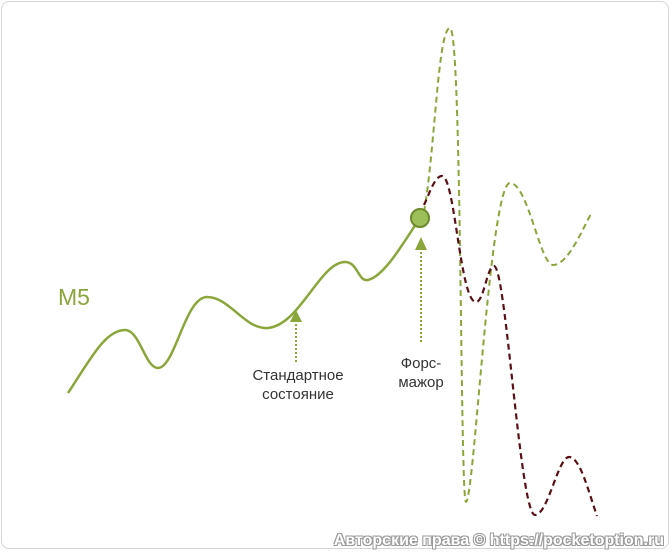 This screenshot has height=552, width=672. What do you see at coordinates (298, 394) in the screenshot?
I see `normal-state-line2: состояние` at bounding box center [298, 394].